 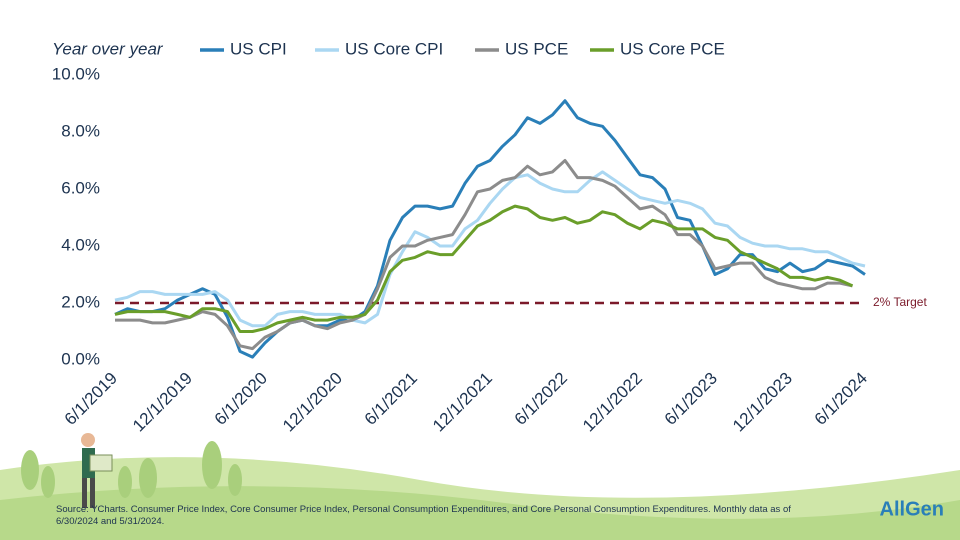 What do you see at coordinates (672, 48) in the screenshot?
I see `legend-label: US Core PCE` at bounding box center [672, 48].